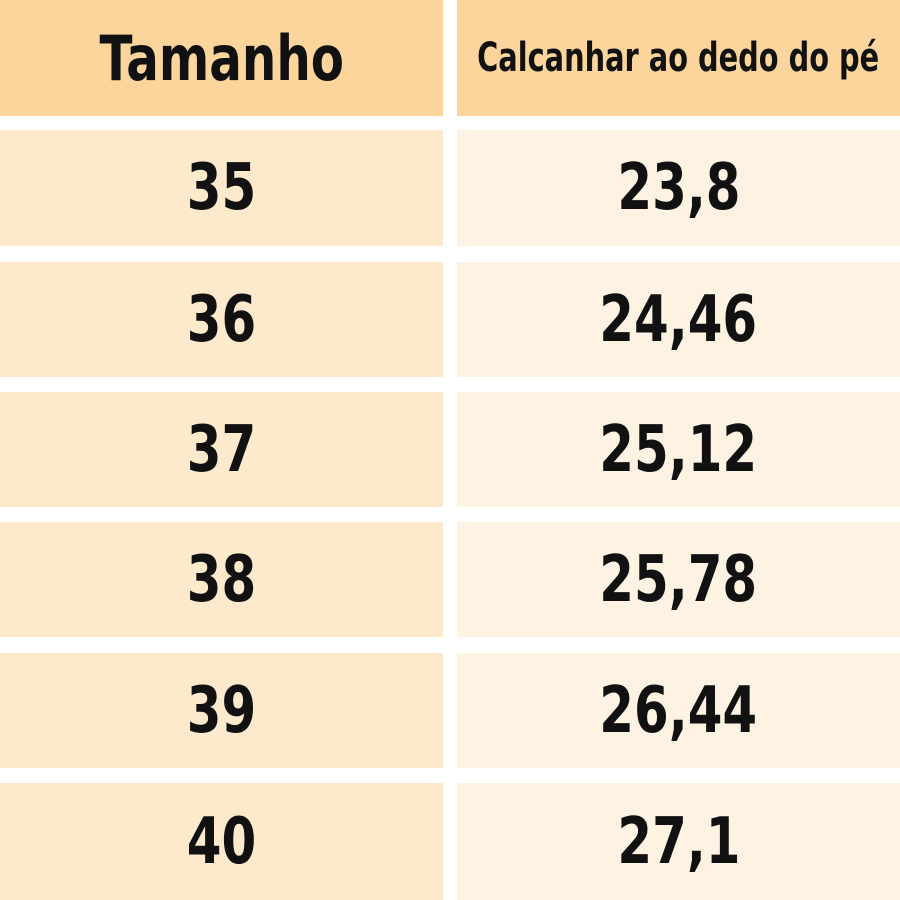  I want to click on size-cell: 37, so click(221, 449).